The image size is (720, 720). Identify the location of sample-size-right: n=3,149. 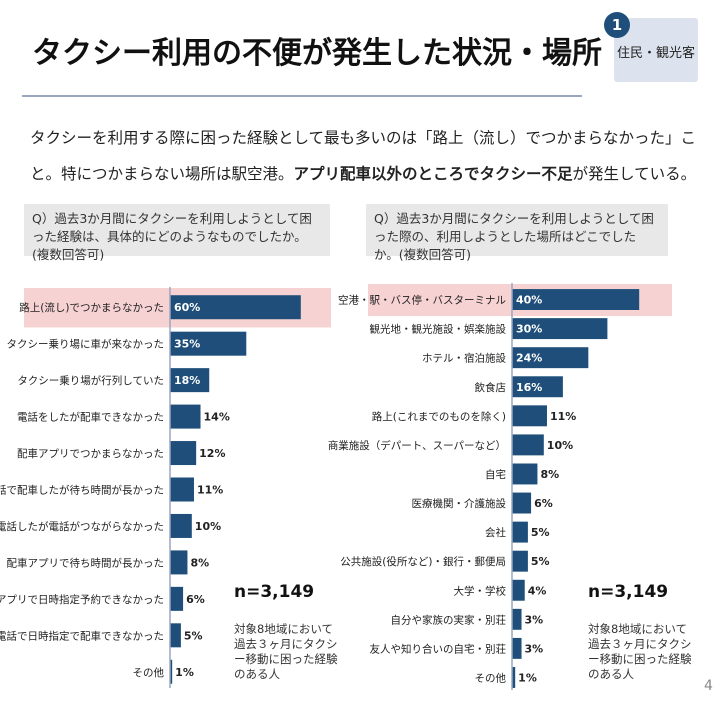
(628, 592).